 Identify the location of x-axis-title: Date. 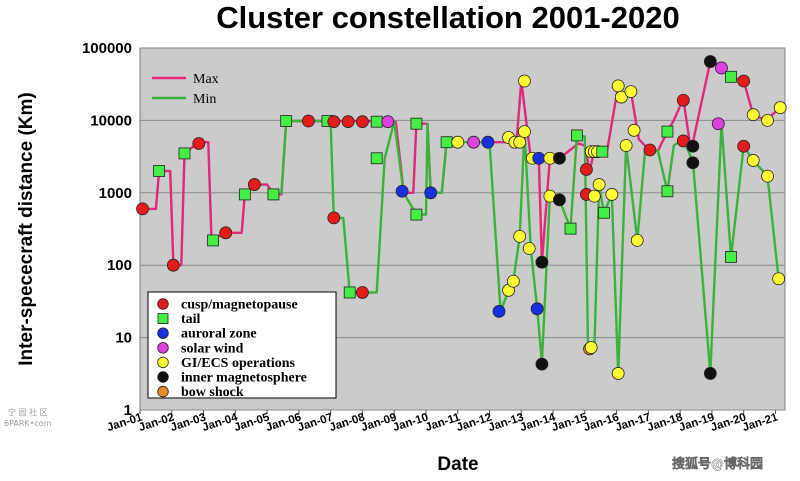
(457, 464).